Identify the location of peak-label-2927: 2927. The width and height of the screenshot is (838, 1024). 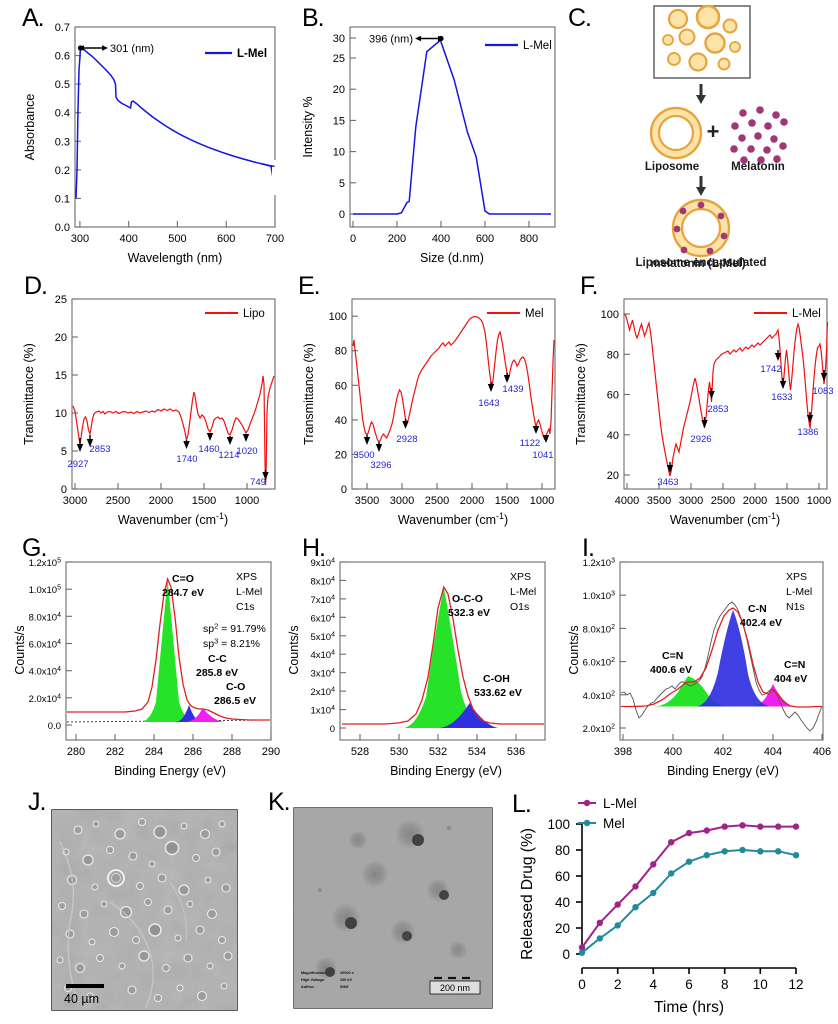
(77, 464).